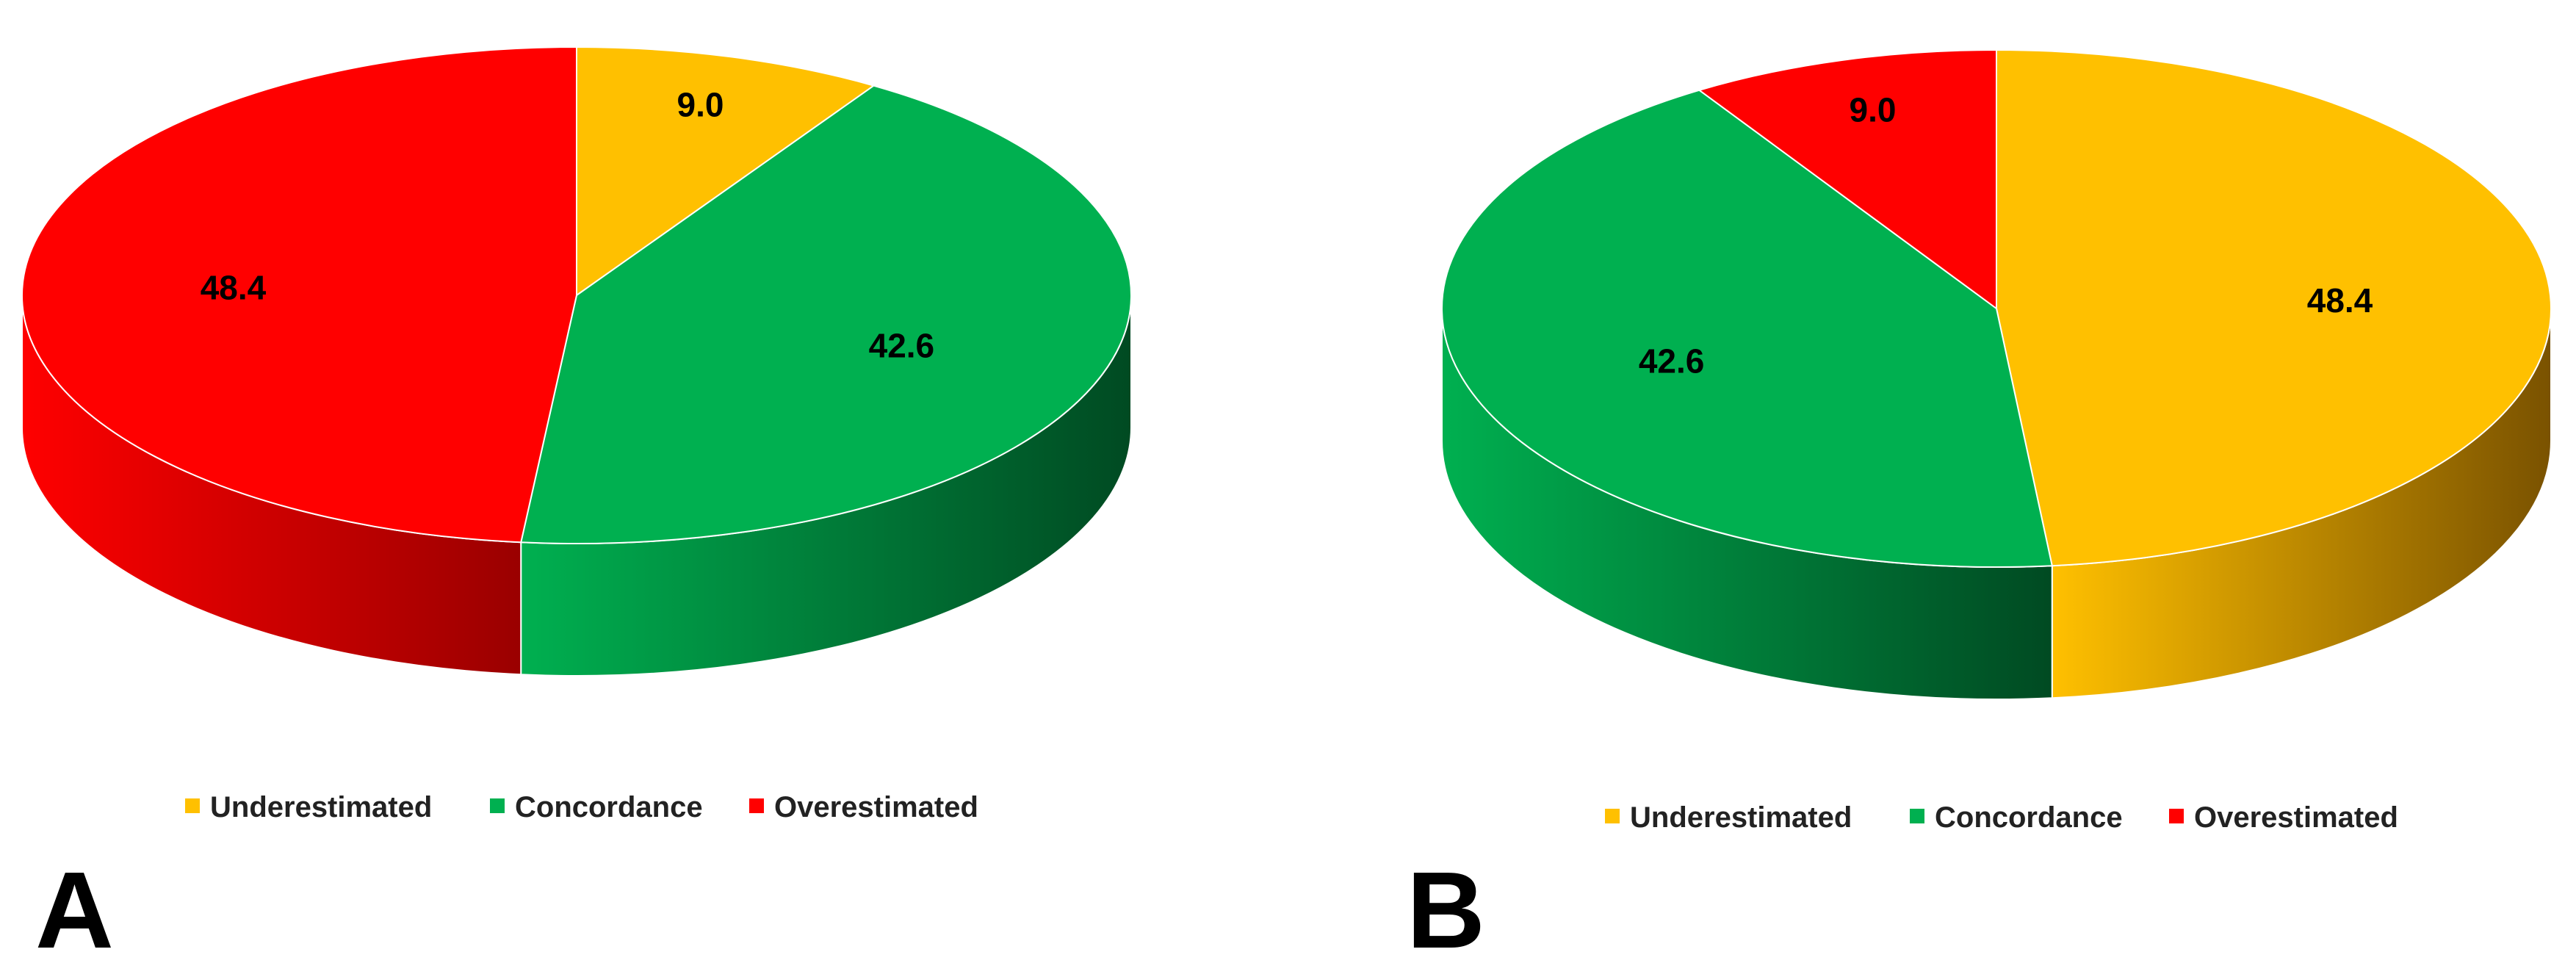  What do you see at coordinates (876, 807) in the screenshot?
I see `legend-a-label-overestimated: Overestimated` at bounding box center [876, 807].